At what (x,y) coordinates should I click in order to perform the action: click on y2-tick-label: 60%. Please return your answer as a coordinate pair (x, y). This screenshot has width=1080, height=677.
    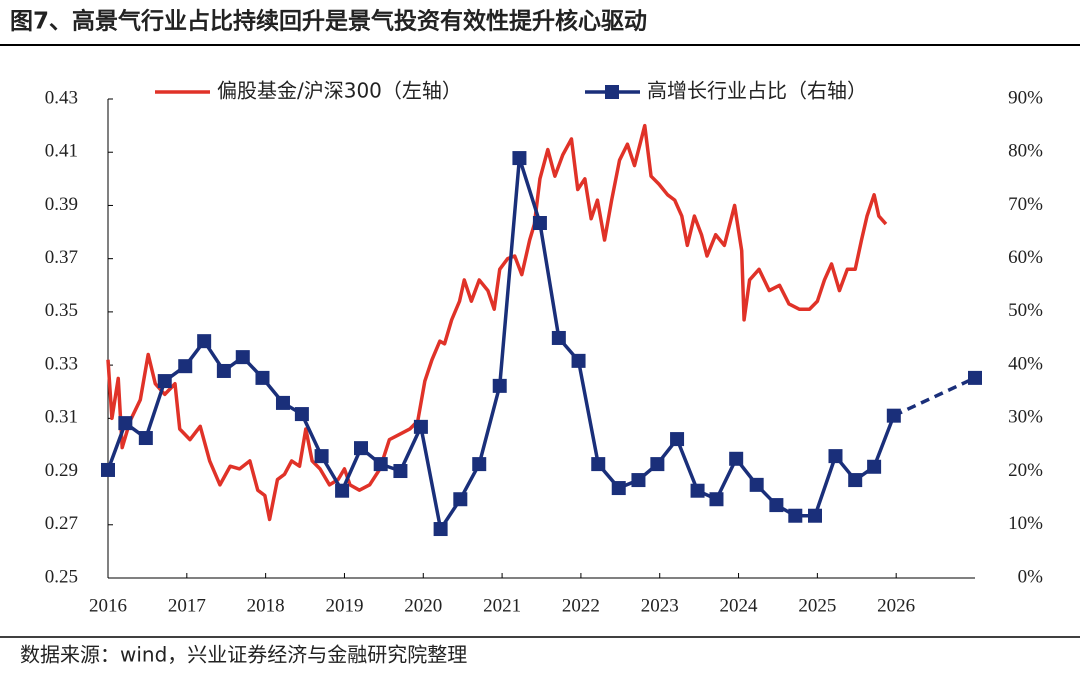
    Looking at the image, I should click on (1025, 257).